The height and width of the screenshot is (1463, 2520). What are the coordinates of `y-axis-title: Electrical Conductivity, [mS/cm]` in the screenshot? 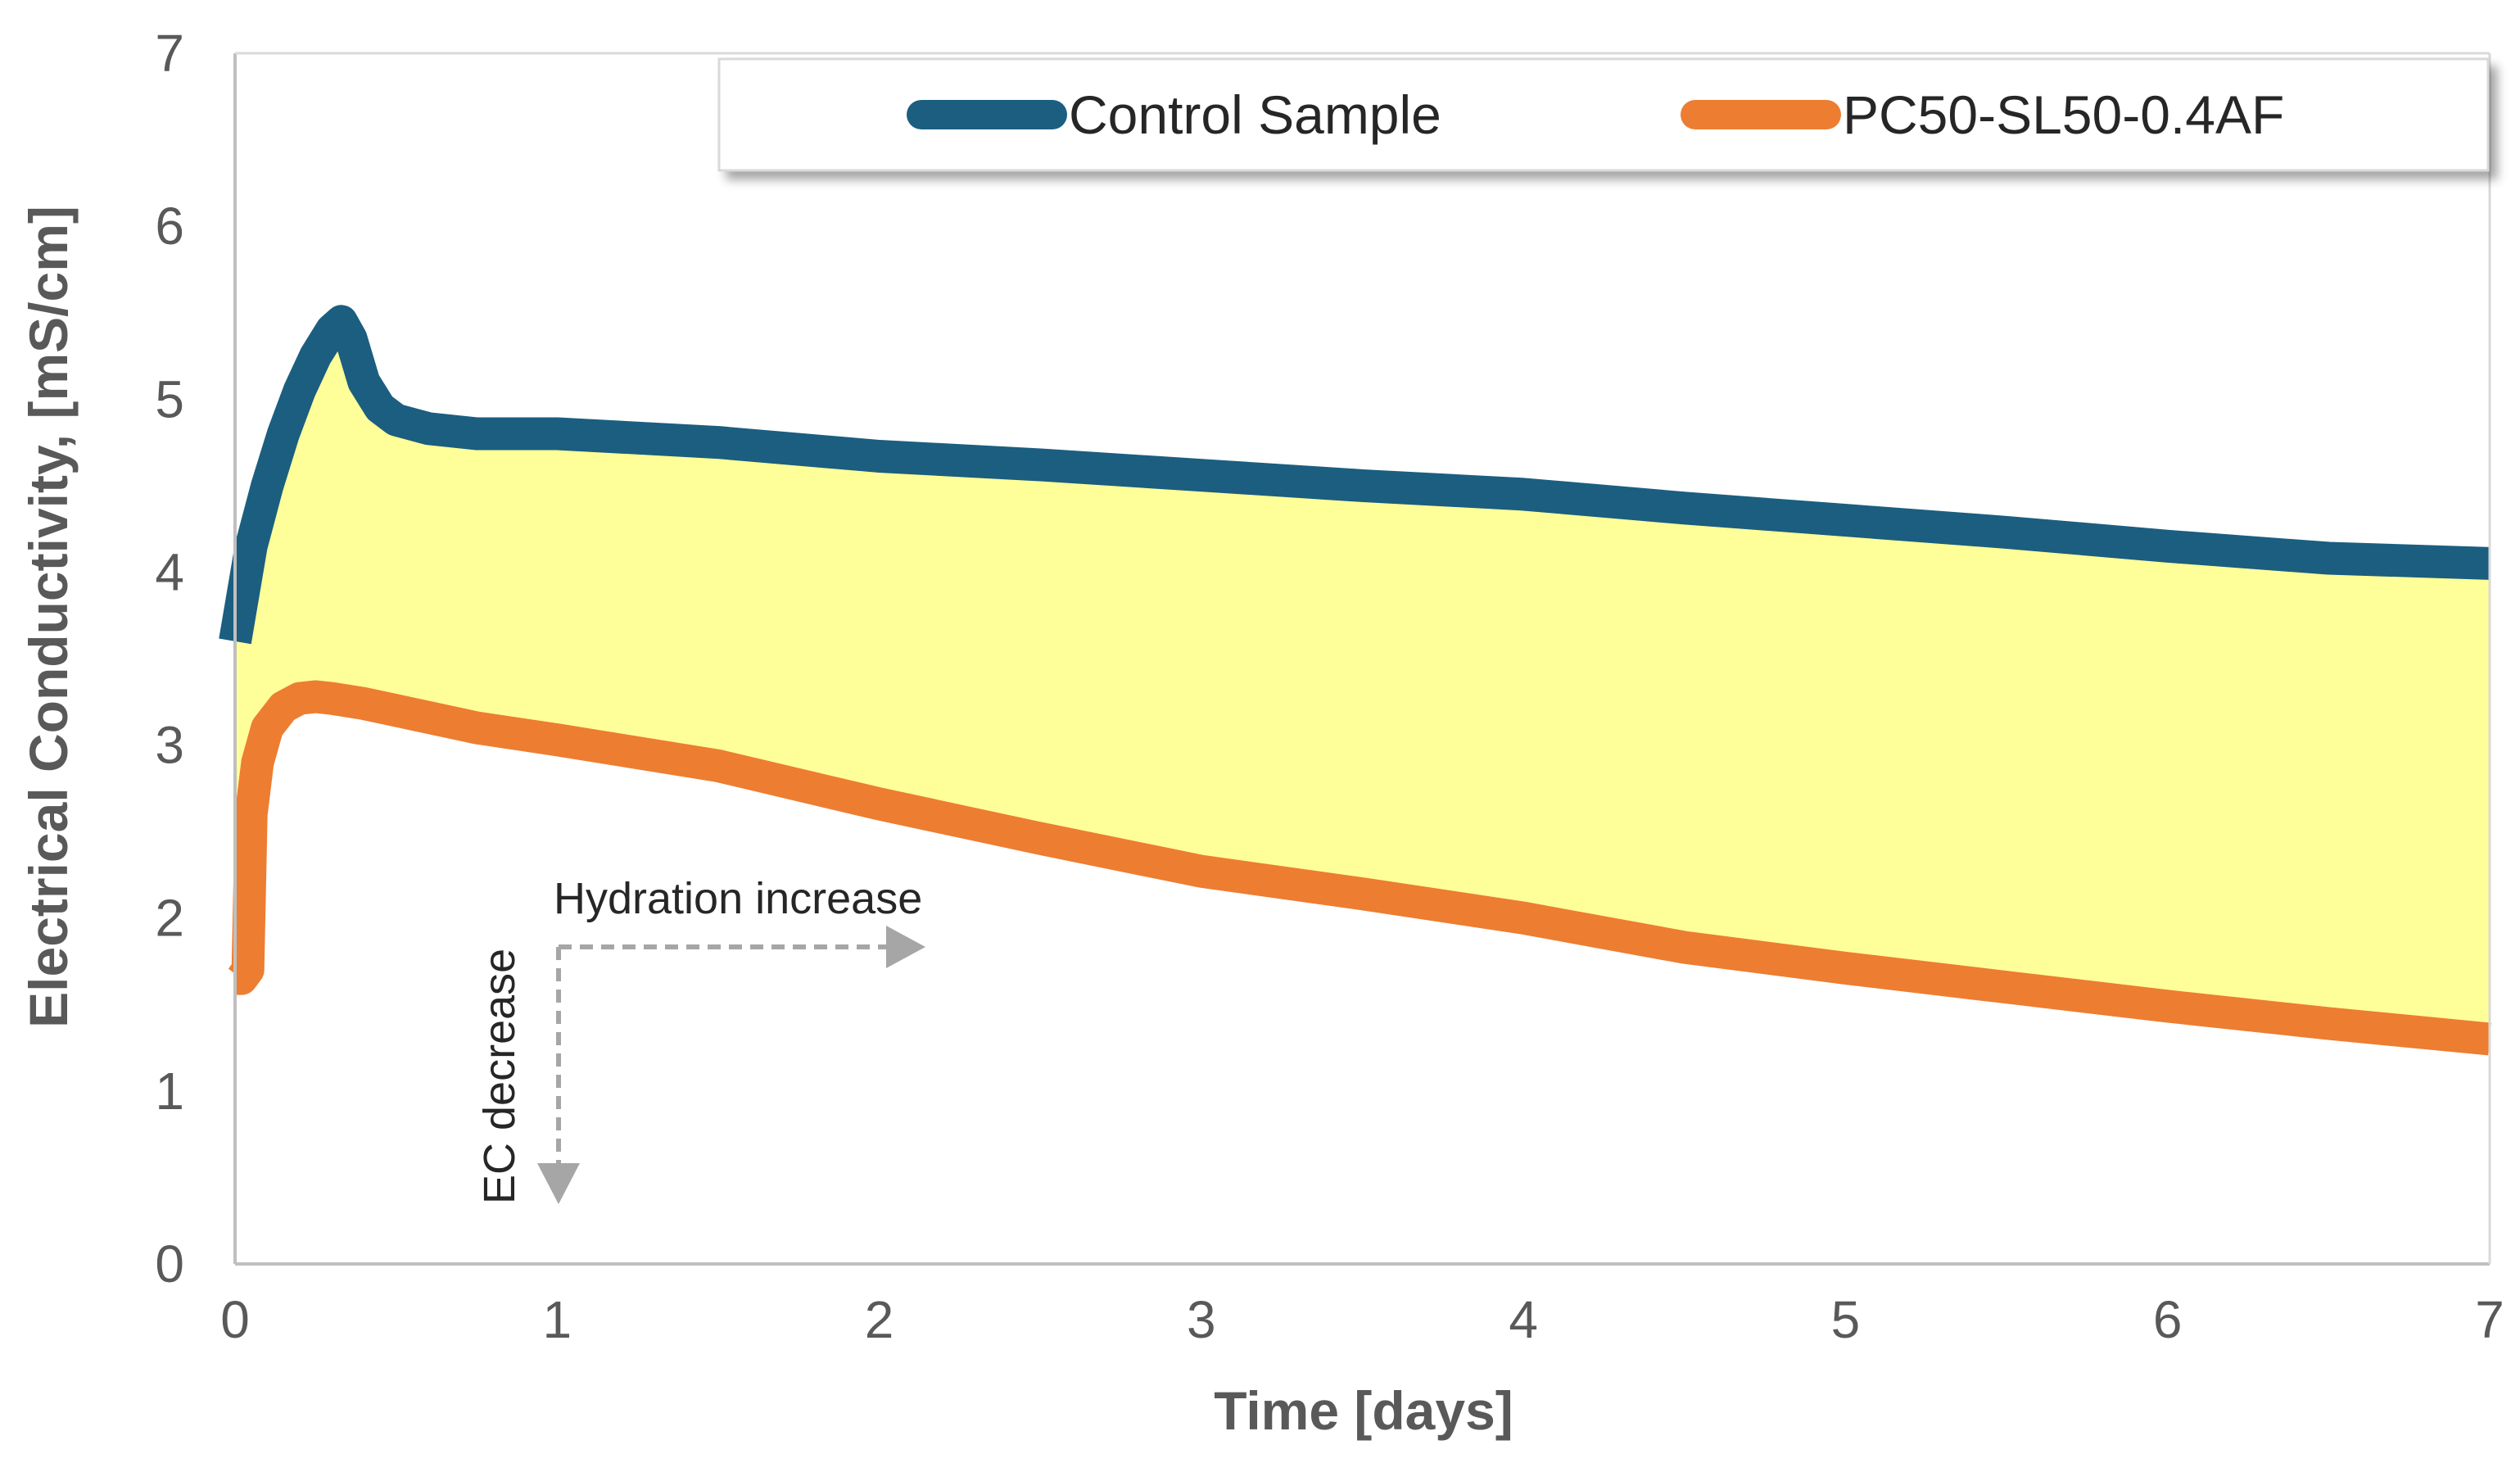 It's located at (48, 617).